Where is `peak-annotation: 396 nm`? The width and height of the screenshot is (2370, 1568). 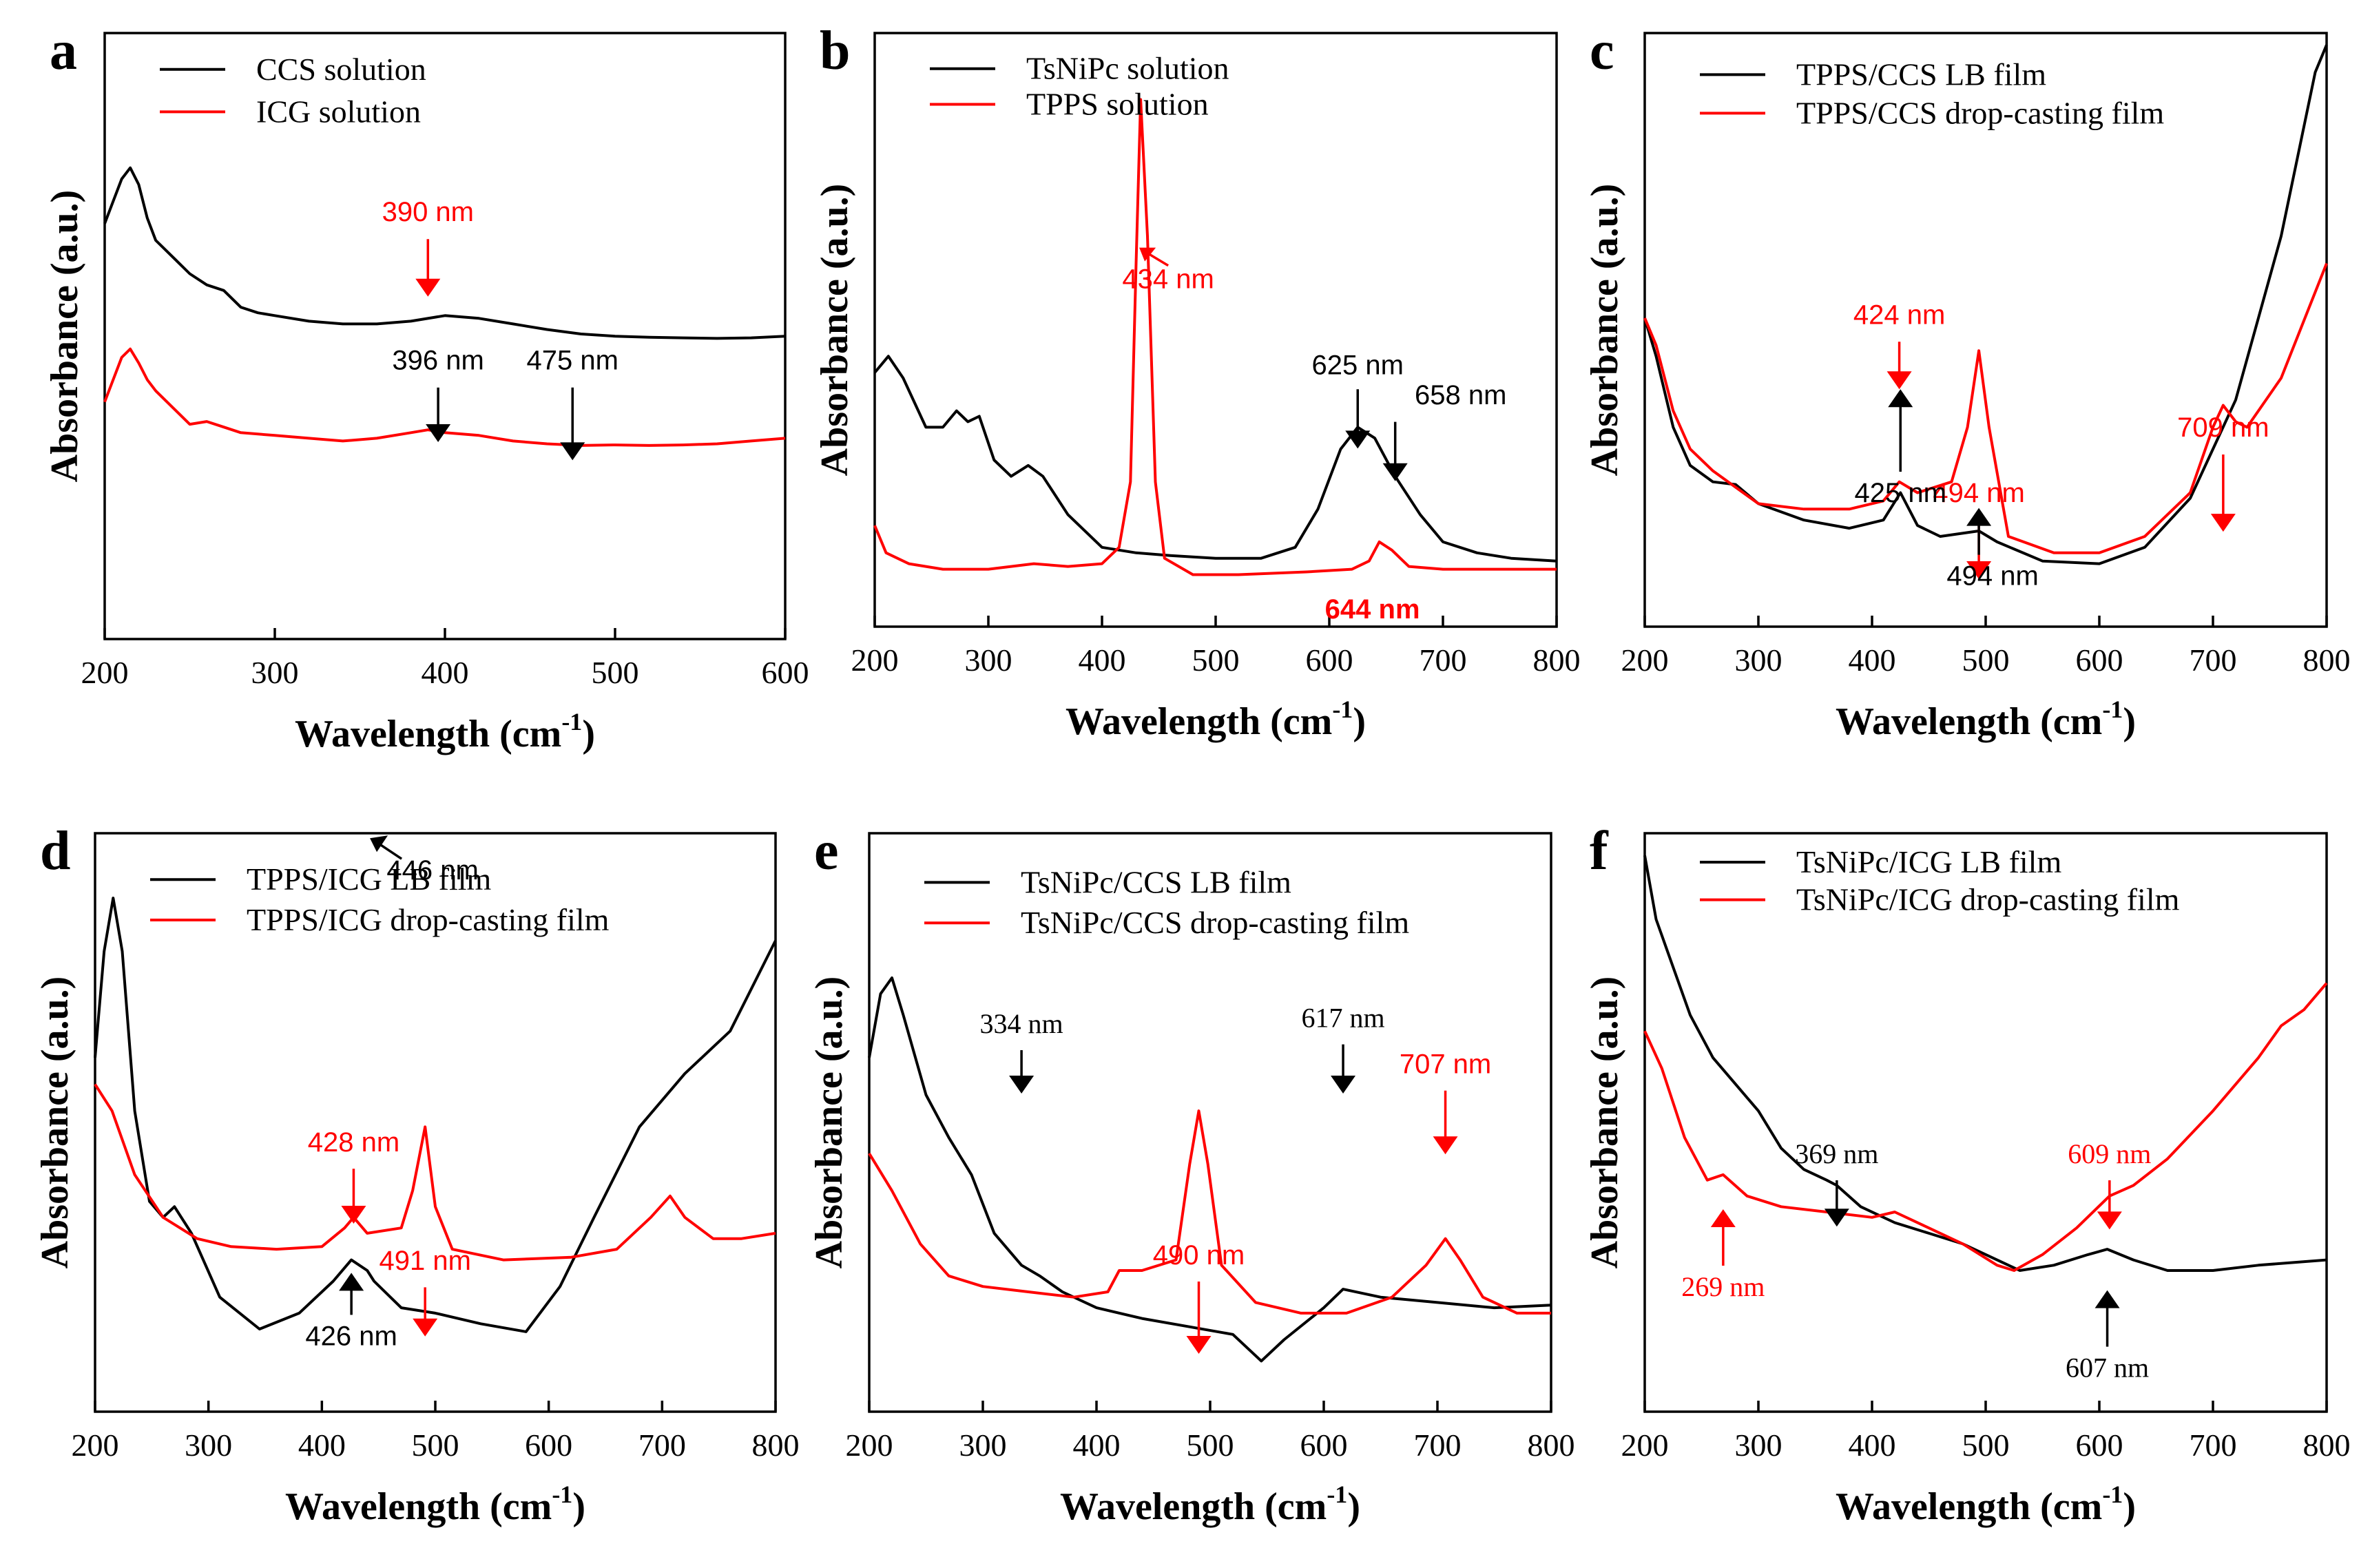
peak-annotation: 396 nm is located at coordinates (438, 360).